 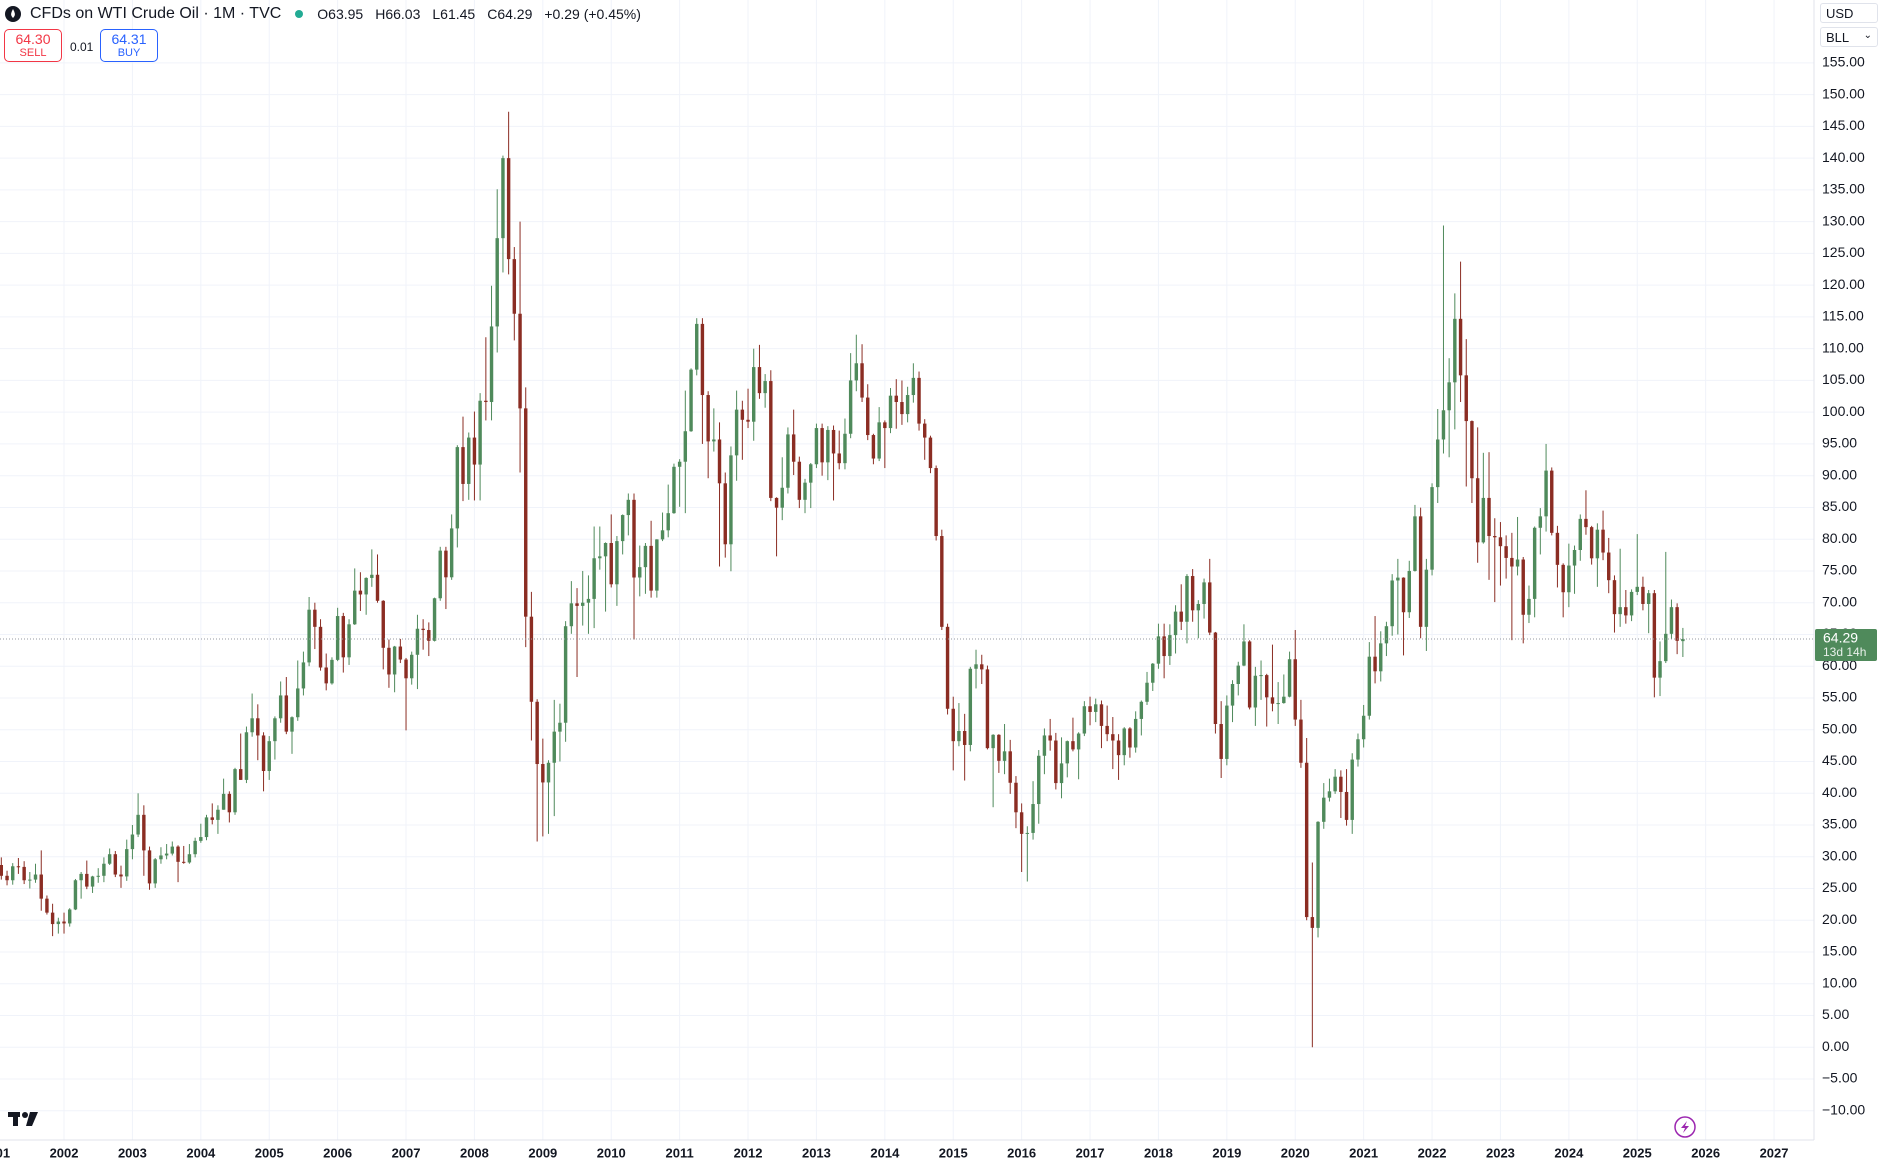 What do you see at coordinates (1839, 792) in the screenshot?
I see `y-tick-label: 40.00` at bounding box center [1839, 792].